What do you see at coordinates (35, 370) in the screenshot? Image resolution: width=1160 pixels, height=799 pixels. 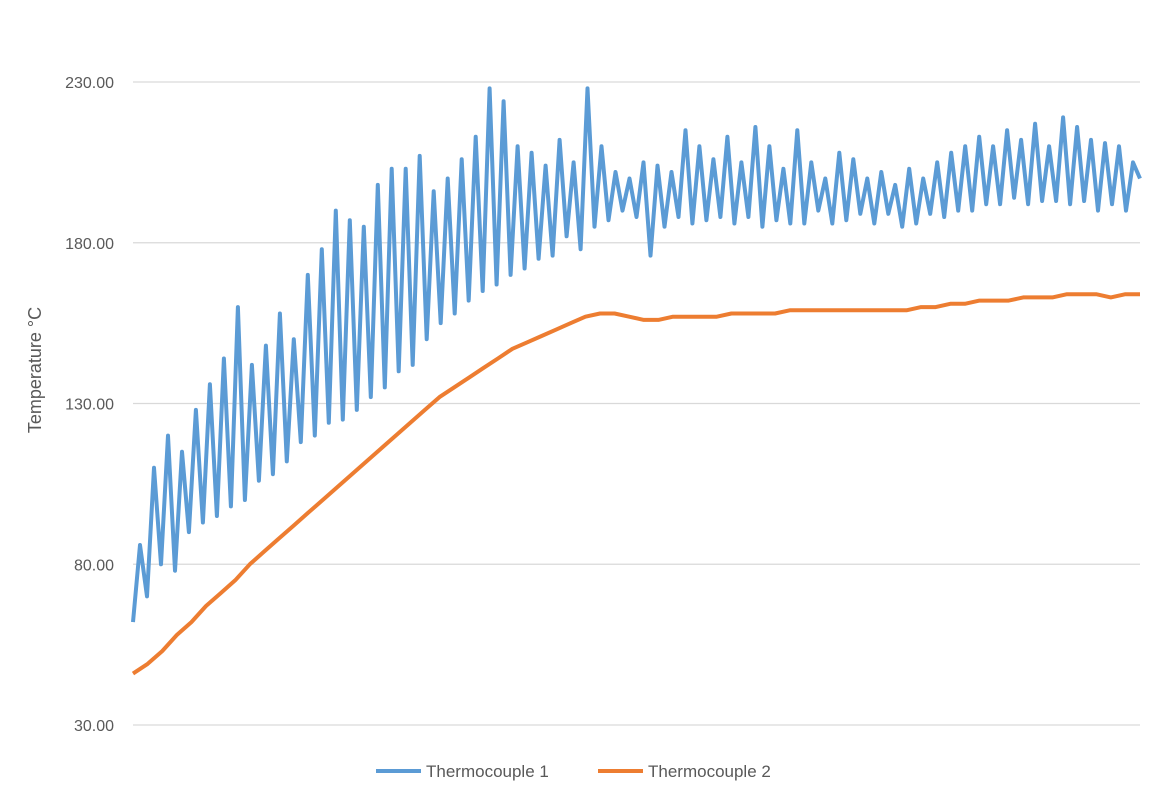 I see `y-axis-title: Temperature °C` at bounding box center [35, 370].